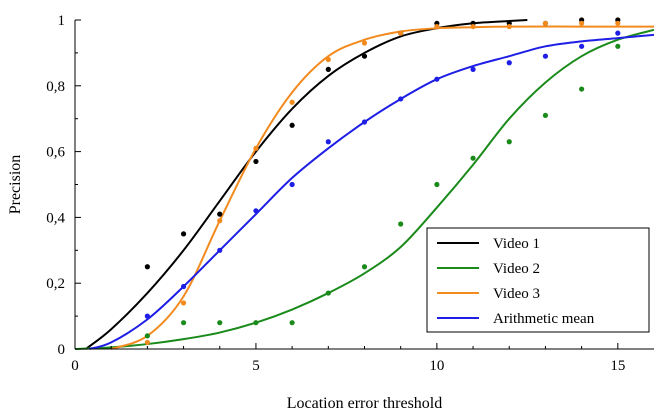 Image resolution: width=654 pixels, height=415 pixels. I want to click on y-tick-label: 0,2, so click(55, 284).